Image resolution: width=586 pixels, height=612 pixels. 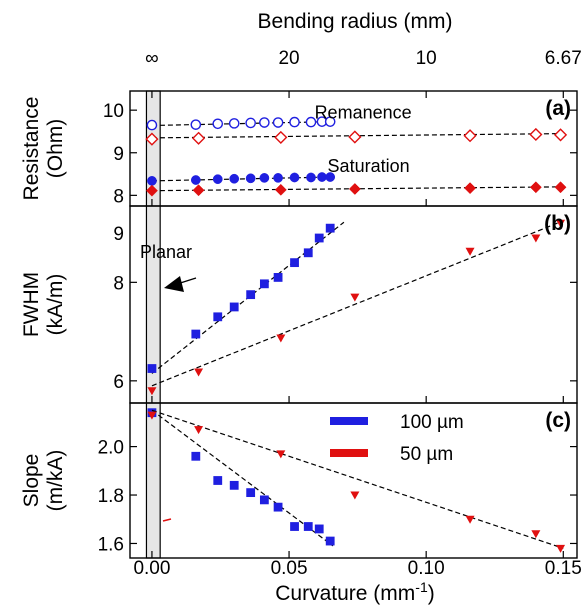 What do you see at coordinates (167, 520) in the screenshot?
I see `stray-mark` at bounding box center [167, 520].